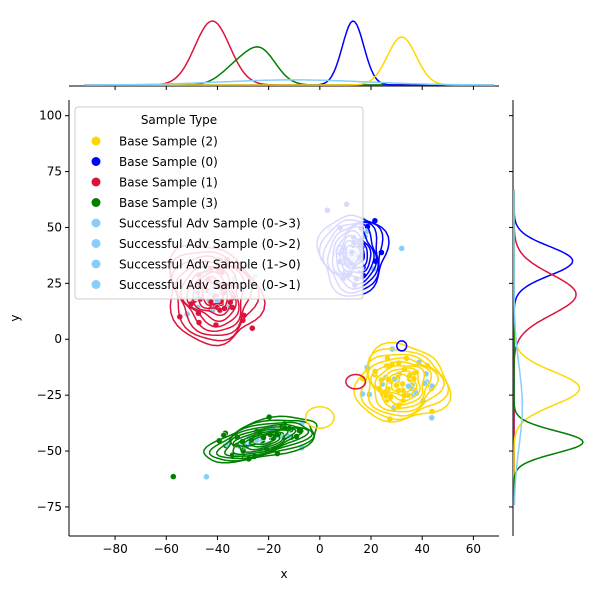 Image resolution: width=597 pixels, height=590 pixels. What do you see at coordinates (54, 283) in the screenshot?
I see `y-tick-label: 25` at bounding box center [54, 283].